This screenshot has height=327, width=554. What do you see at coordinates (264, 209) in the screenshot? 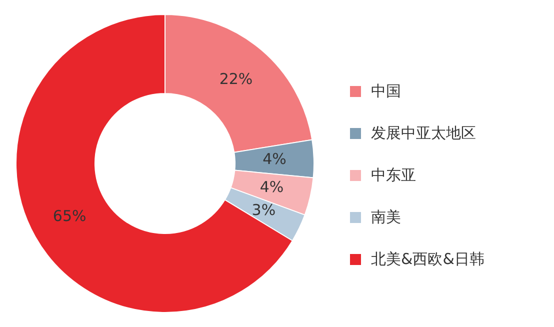
I see `data-label: 3%` at bounding box center [264, 209].